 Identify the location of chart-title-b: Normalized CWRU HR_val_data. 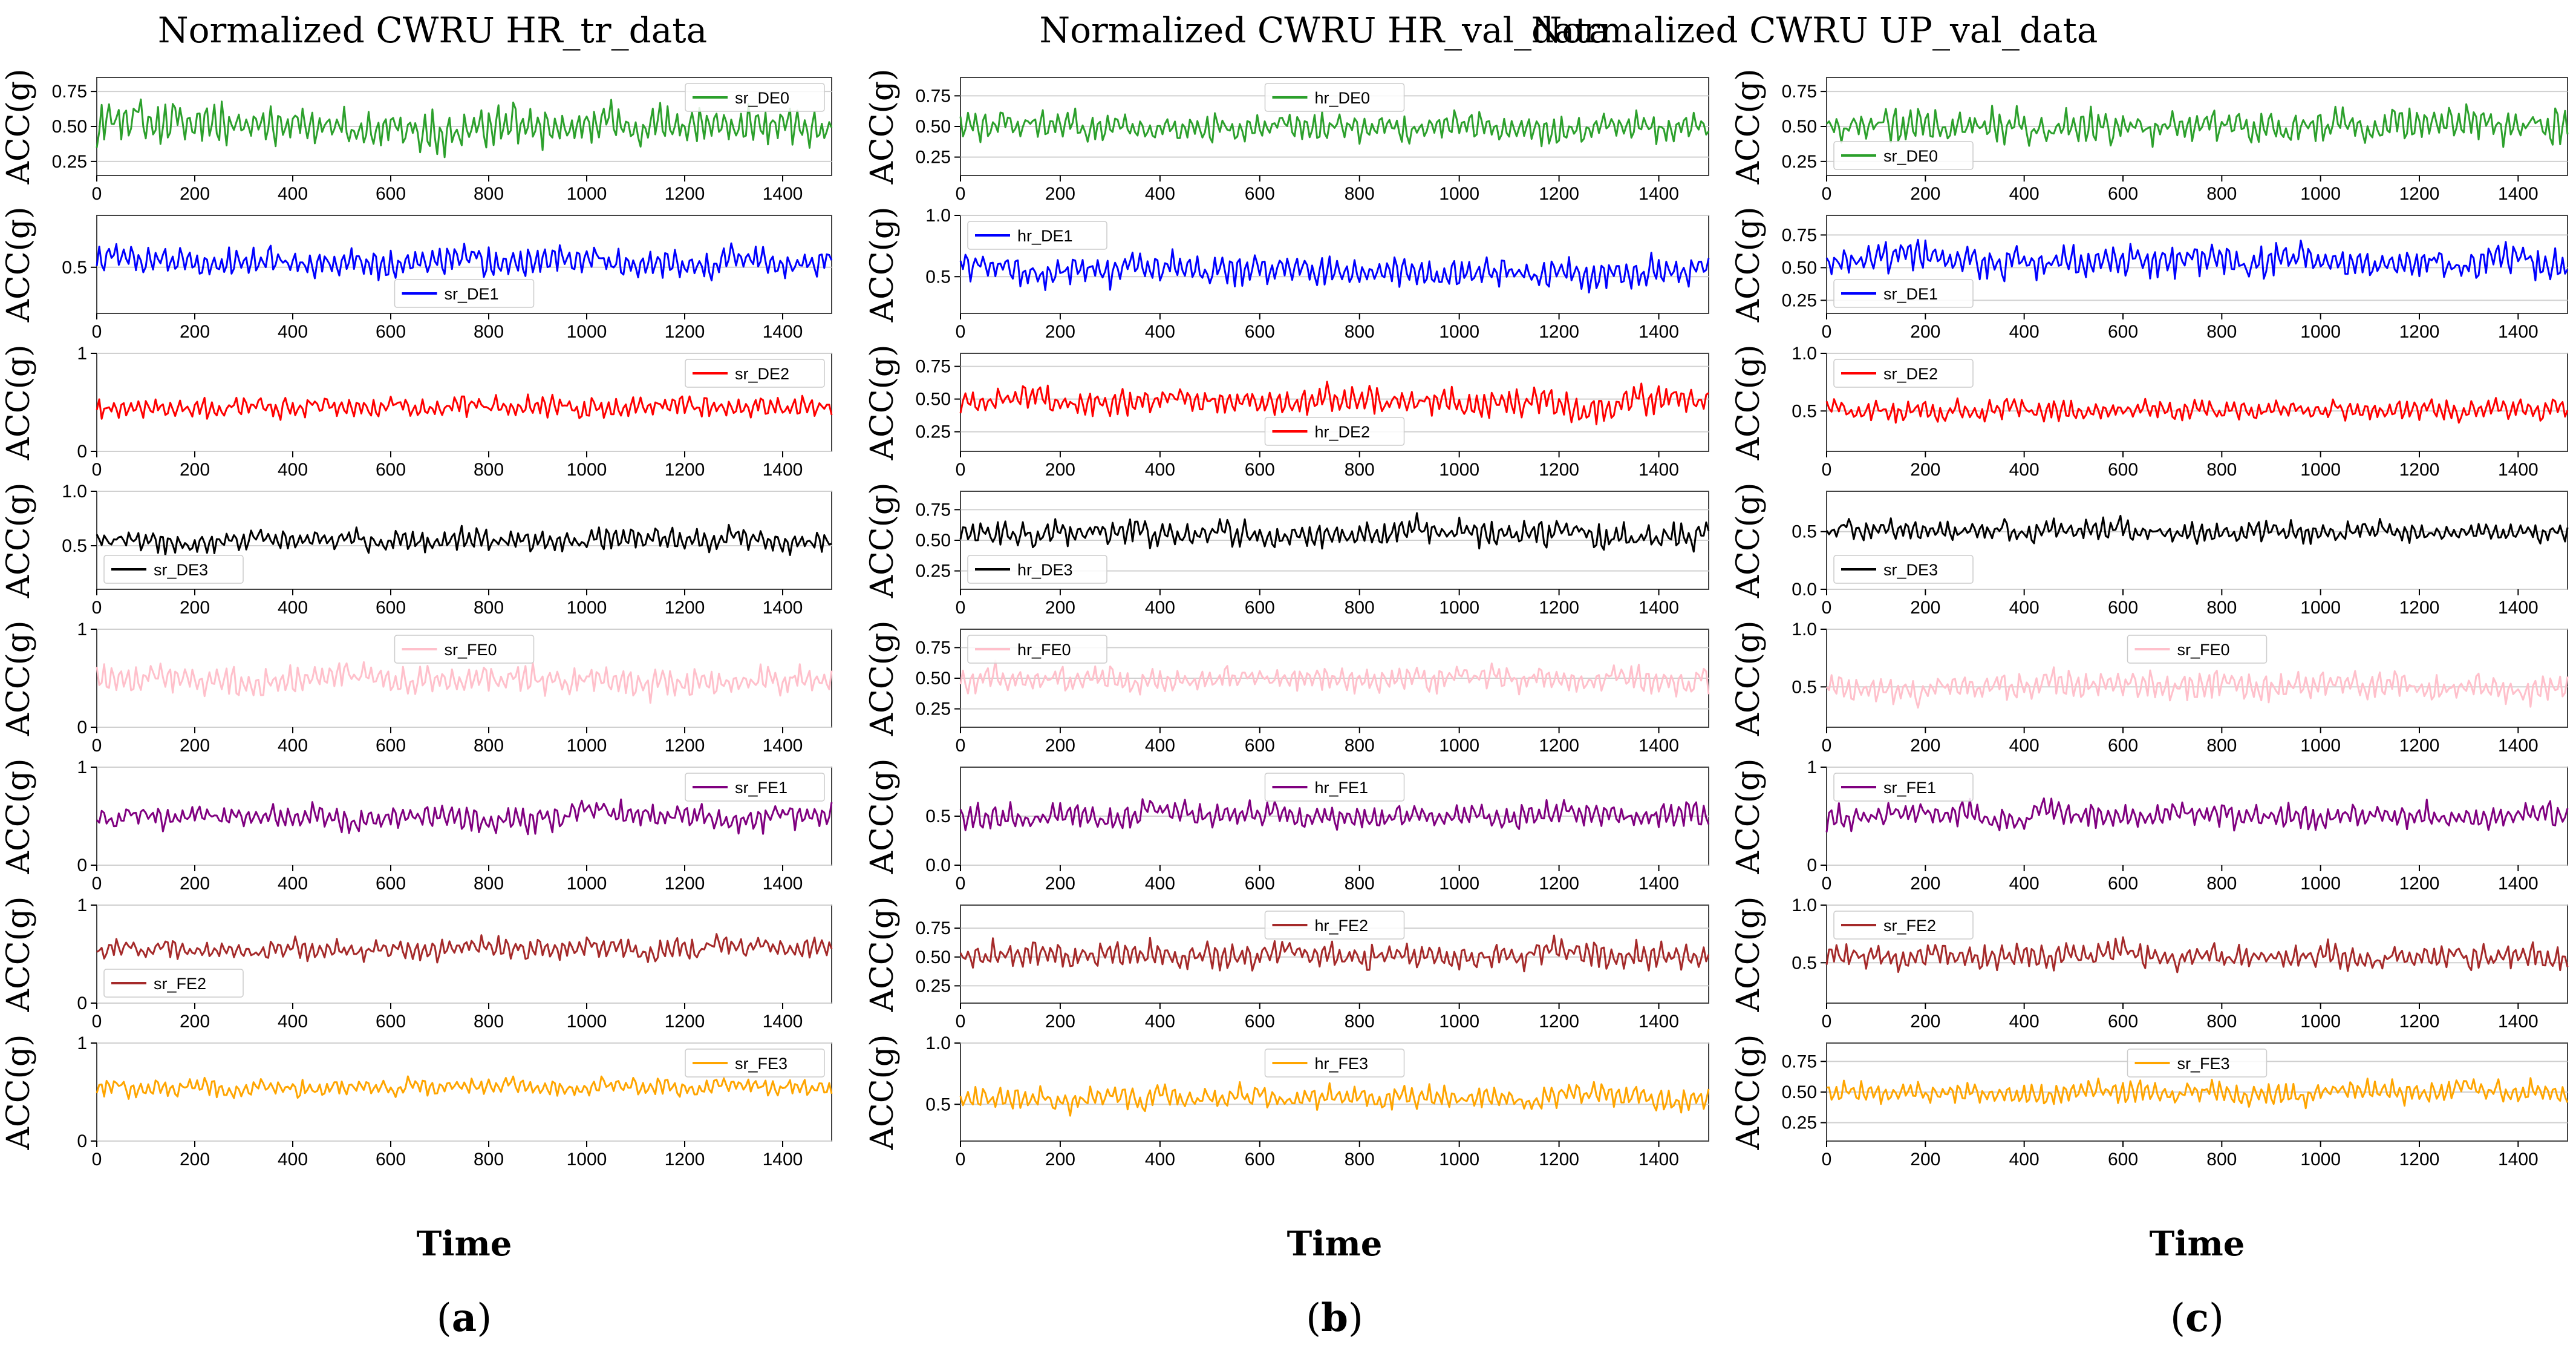
(1324, 31).